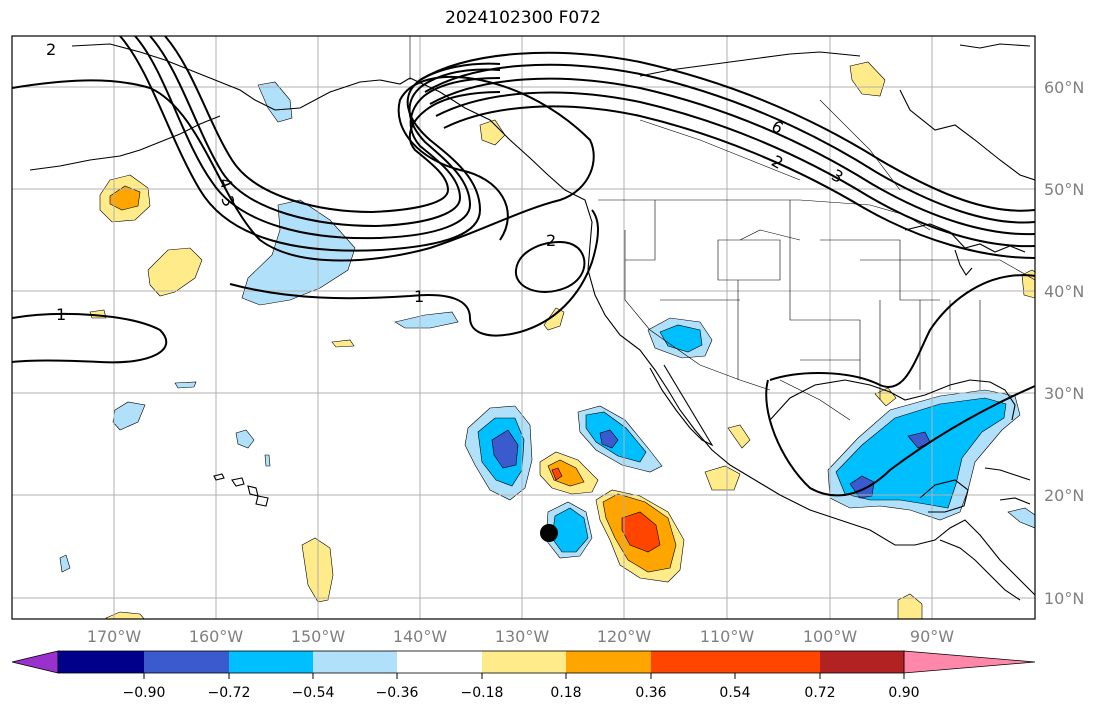  What do you see at coordinates (650, 693) in the screenshot?
I see `colorbar-tick-label: 0.36` at bounding box center [650, 693].